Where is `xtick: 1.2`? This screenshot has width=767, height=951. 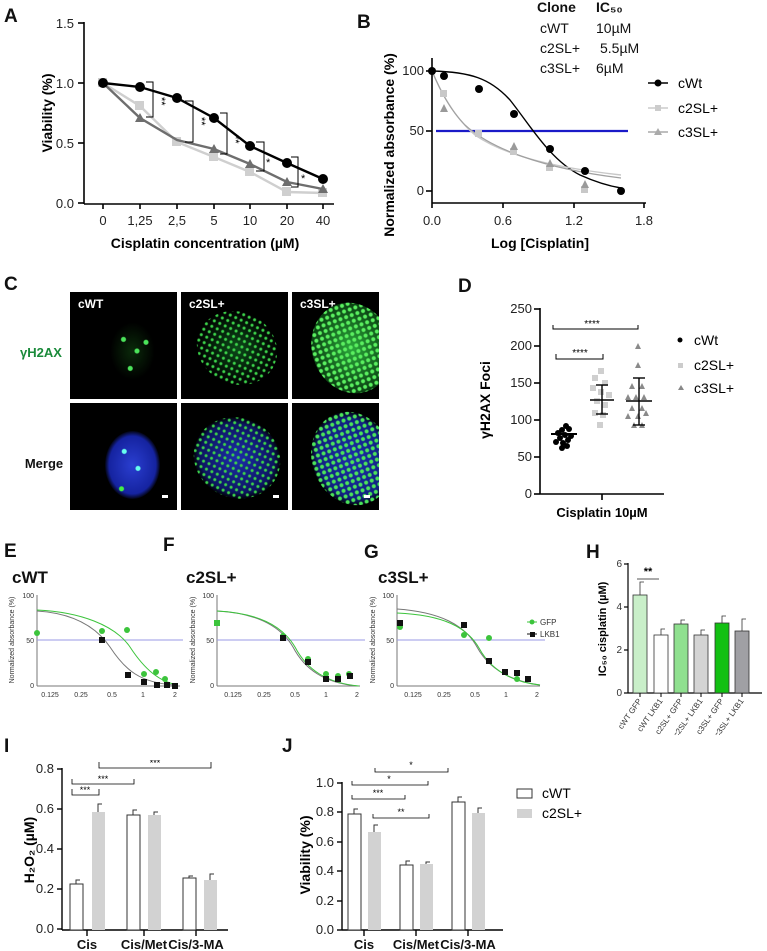 xtick: 1.2 is located at coordinates (574, 220).